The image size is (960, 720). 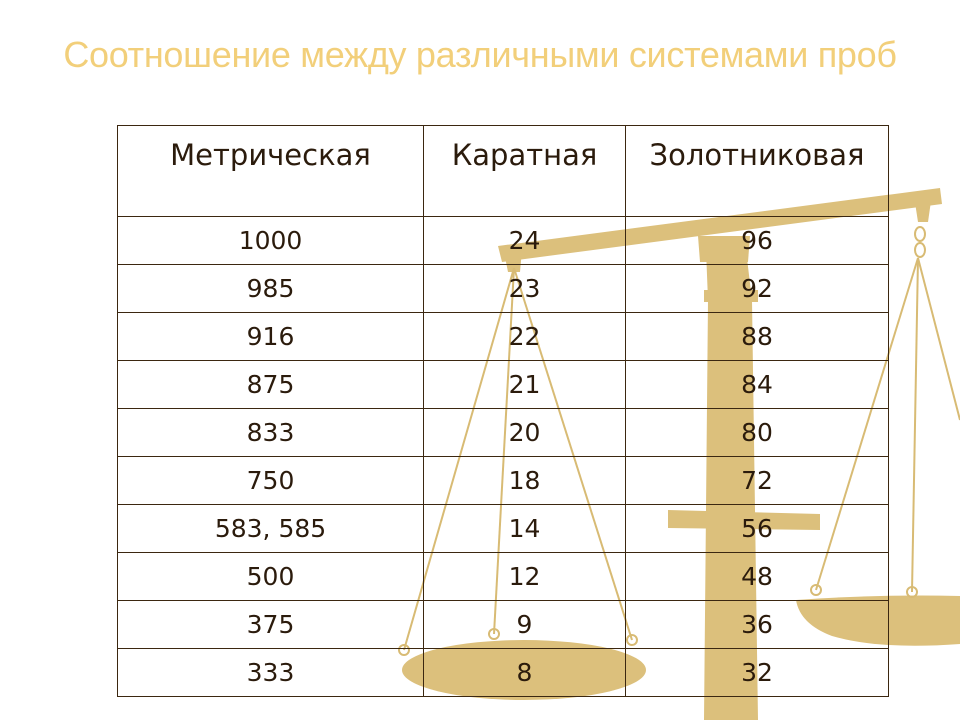 I want to click on cell-zolotnik: 36, so click(x=757, y=624).